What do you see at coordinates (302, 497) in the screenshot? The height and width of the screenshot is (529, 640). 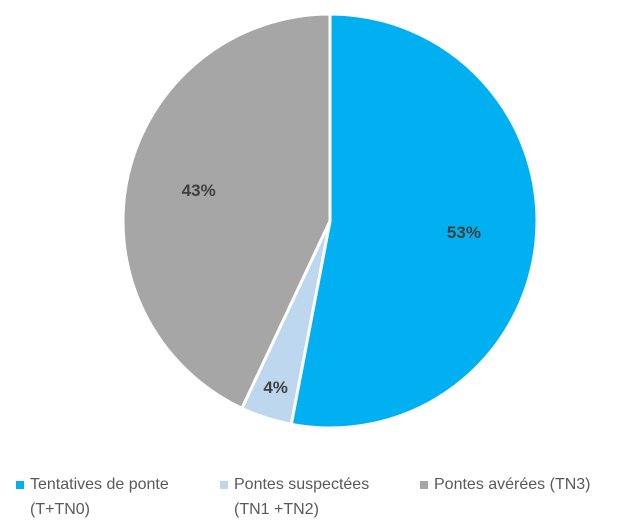 I see `legend-label: Pontes suspectées (TN1 +TN2)` at bounding box center [302, 497].